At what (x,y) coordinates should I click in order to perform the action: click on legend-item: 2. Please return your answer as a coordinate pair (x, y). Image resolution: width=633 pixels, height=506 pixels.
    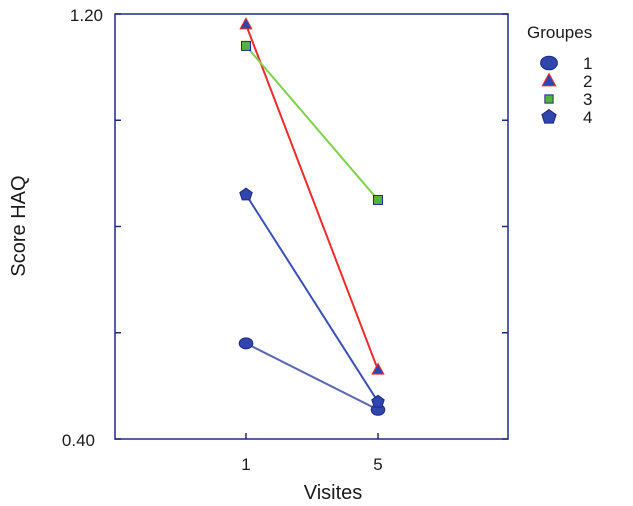
    Looking at the image, I should click on (566, 81).